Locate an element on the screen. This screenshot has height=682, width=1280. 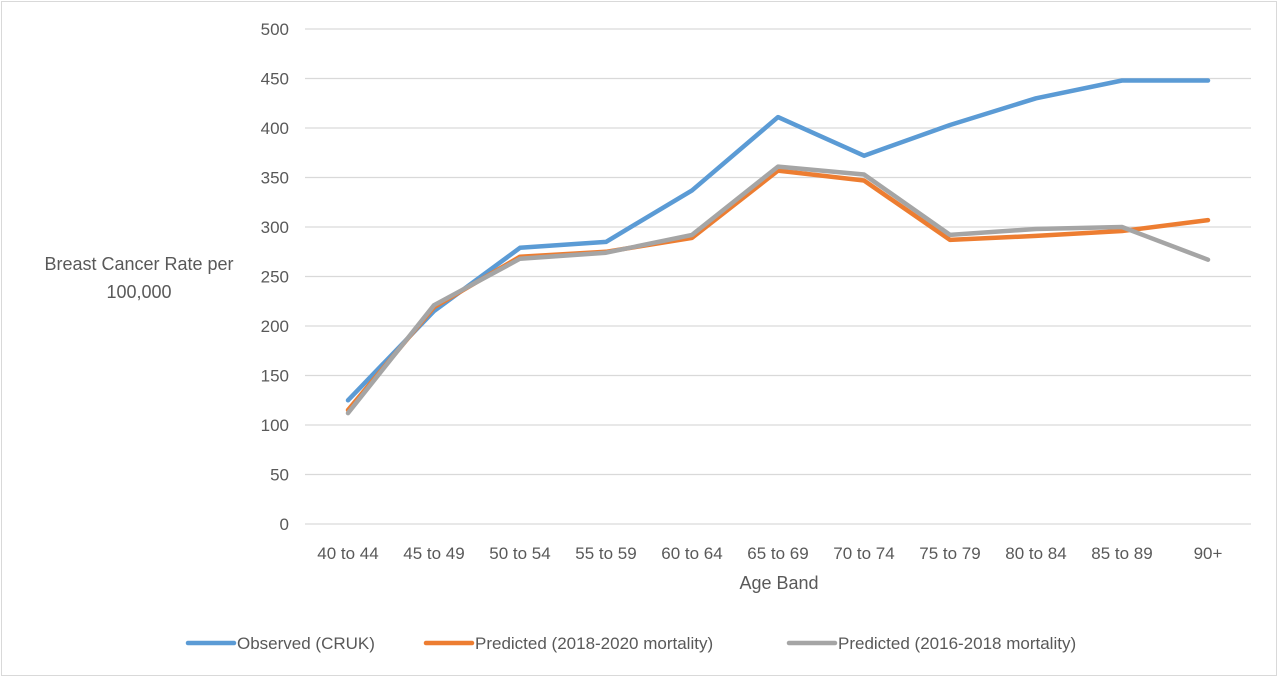
y-tick-label: 250 is located at coordinates (275, 277).